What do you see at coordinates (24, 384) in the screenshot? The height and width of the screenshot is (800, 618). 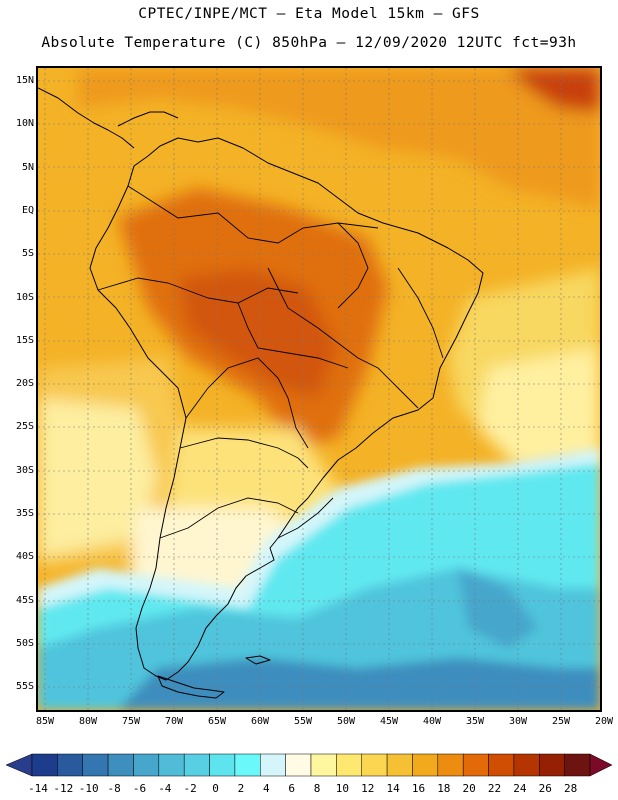 I see `lat-label: 20S` at bounding box center [24, 384].